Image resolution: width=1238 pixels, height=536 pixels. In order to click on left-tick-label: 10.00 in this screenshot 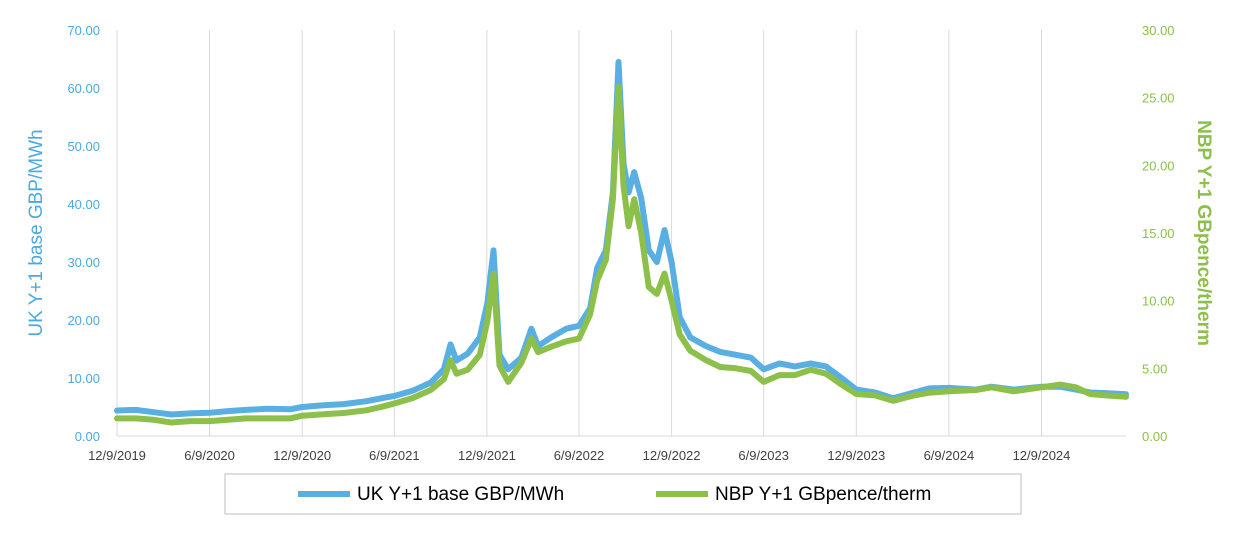, I will do `click(83, 378)`.